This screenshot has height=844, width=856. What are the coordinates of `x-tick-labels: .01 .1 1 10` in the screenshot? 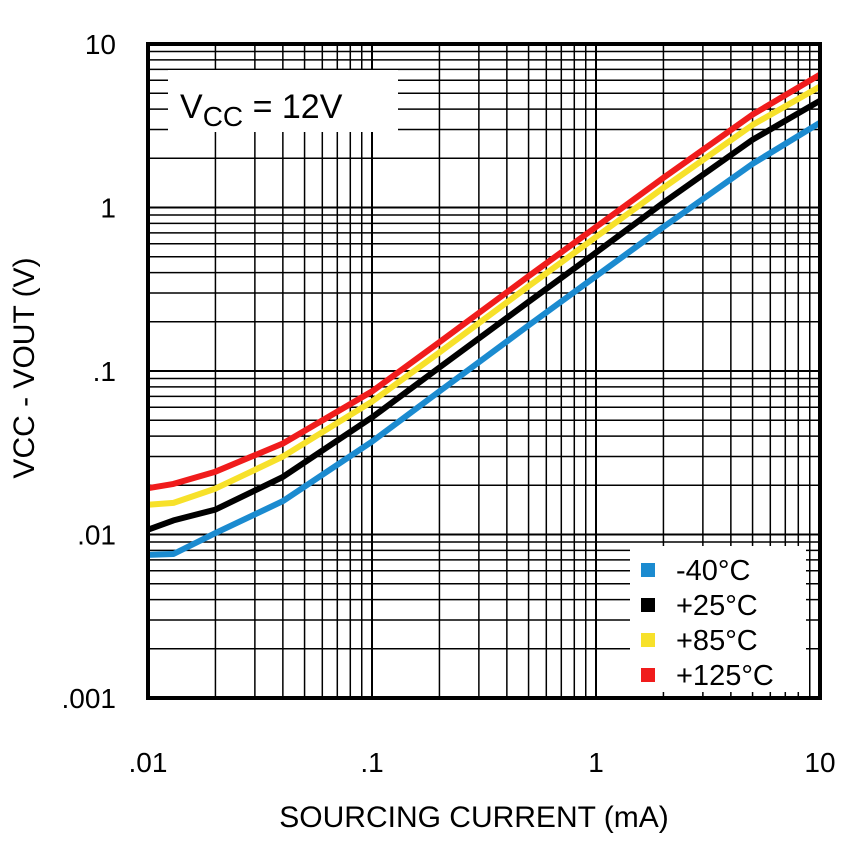 It's located at (482, 762).